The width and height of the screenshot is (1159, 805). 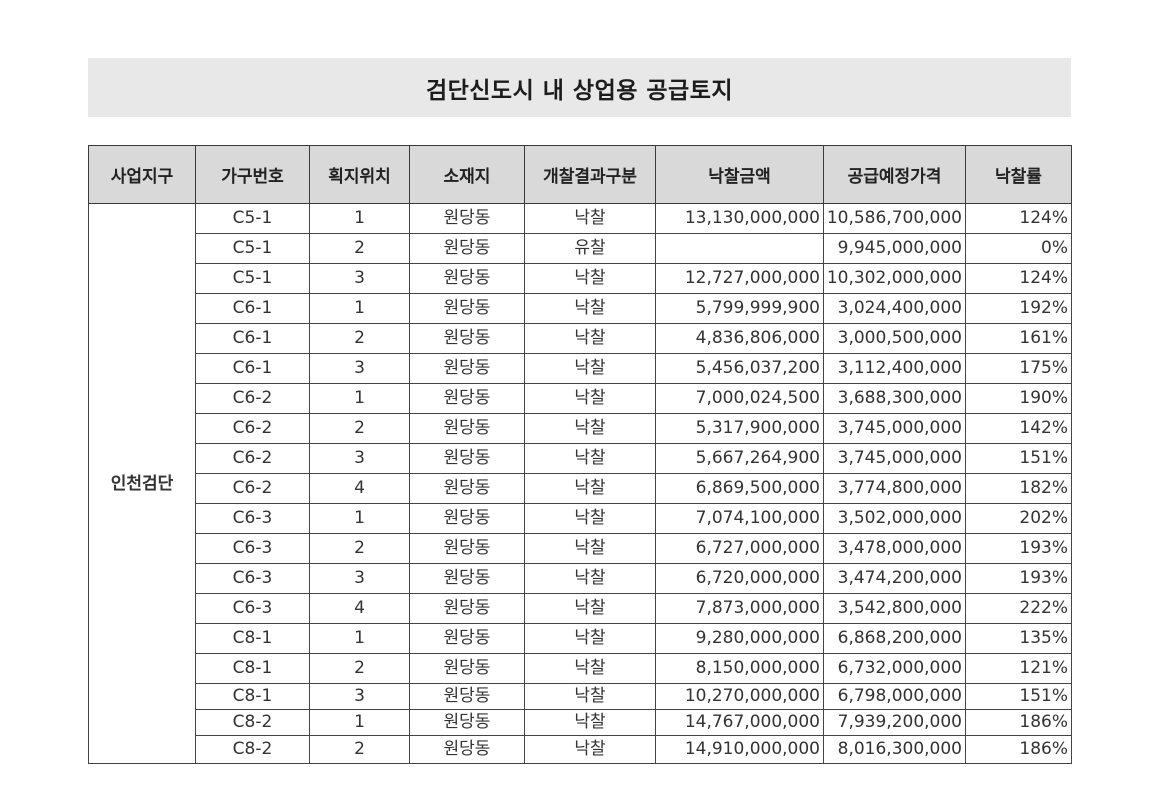 What do you see at coordinates (739, 548) in the screenshot?
I see `bid-amount-cell: 6,727,000,000` at bounding box center [739, 548].